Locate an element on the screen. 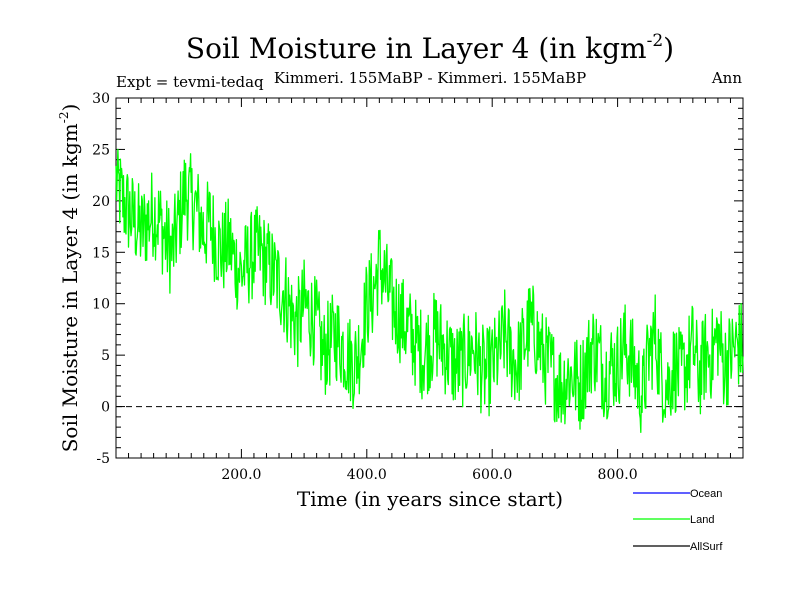 This screenshot has width=800, height=600. y-axis-label-main: Soil Moisture in Layer 4 (in kgm is located at coordinates (70, 287).